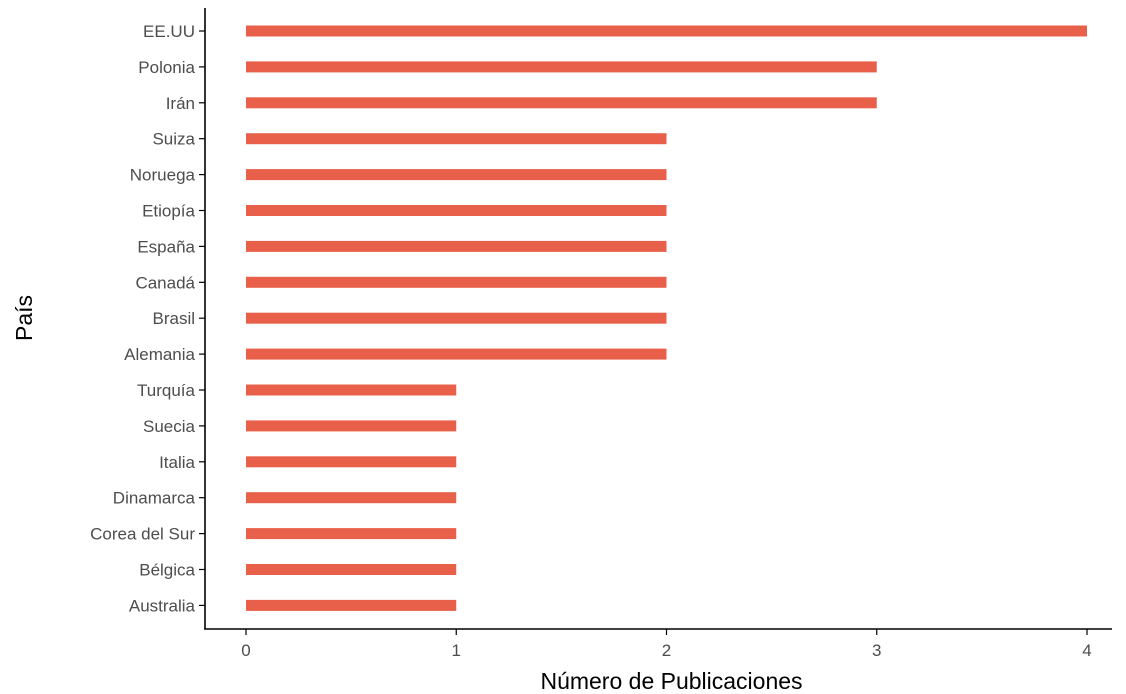 The width and height of the screenshot is (1126, 694). What do you see at coordinates (456, 139) in the screenshot?
I see `bar-suiza` at bounding box center [456, 139].